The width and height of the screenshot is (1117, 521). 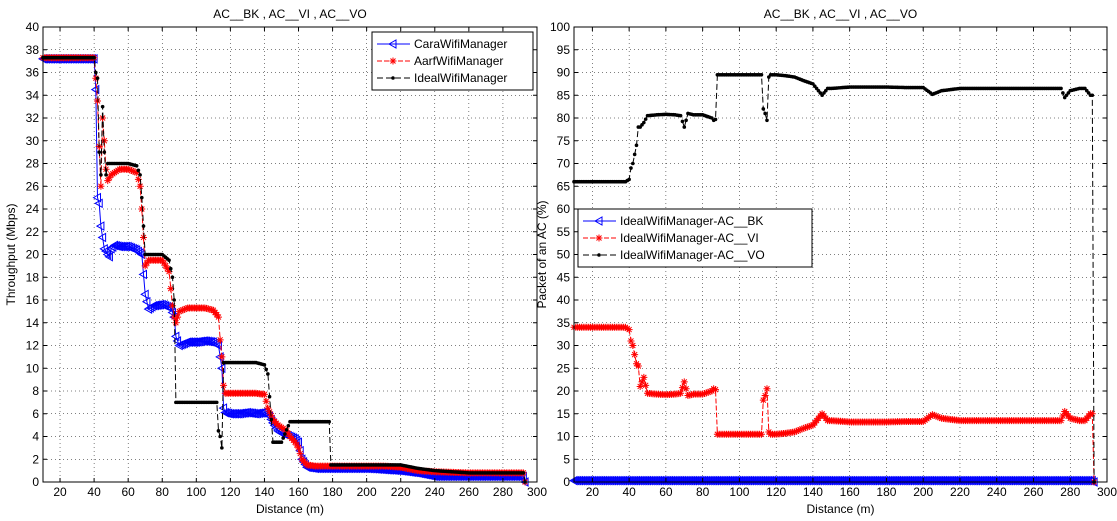 I want to click on y-tick-label: 90, so click(x=564, y=73).